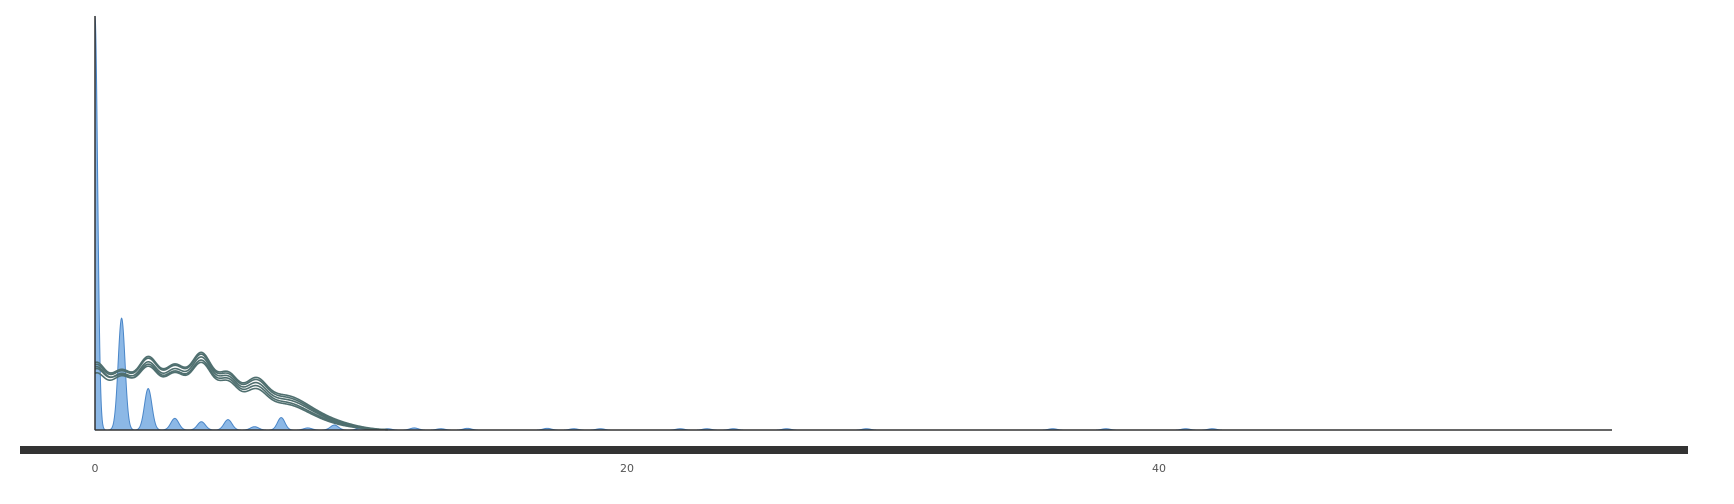 The image size is (1734, 504). Describe the element at coordinates (1159, 468) in the screenshot. I see `x-tick-label-40: 40` at that location.